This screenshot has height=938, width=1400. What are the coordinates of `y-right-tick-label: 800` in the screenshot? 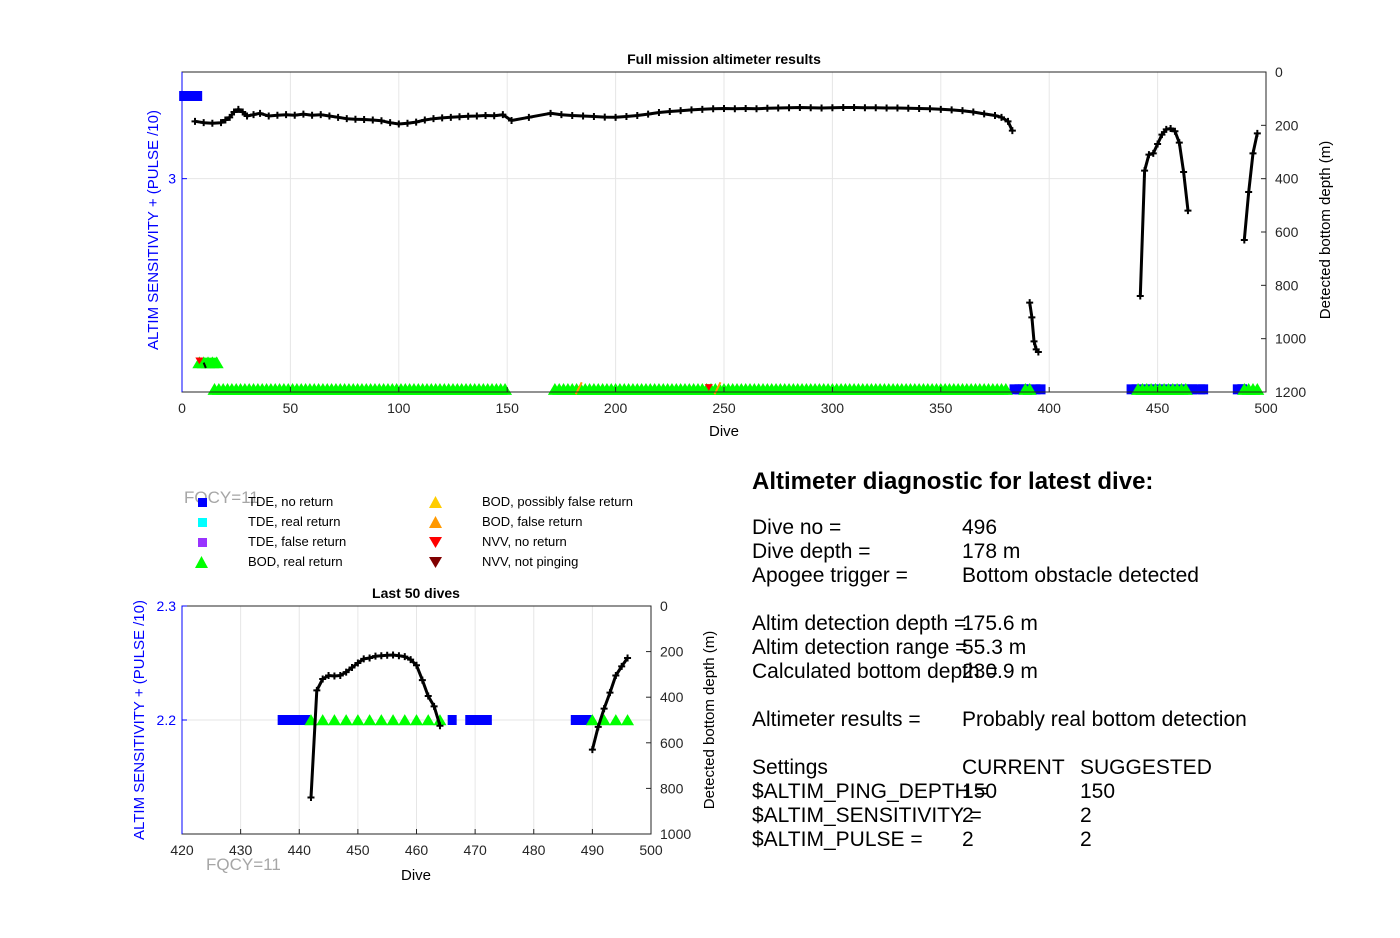 It's located at (672, 788).